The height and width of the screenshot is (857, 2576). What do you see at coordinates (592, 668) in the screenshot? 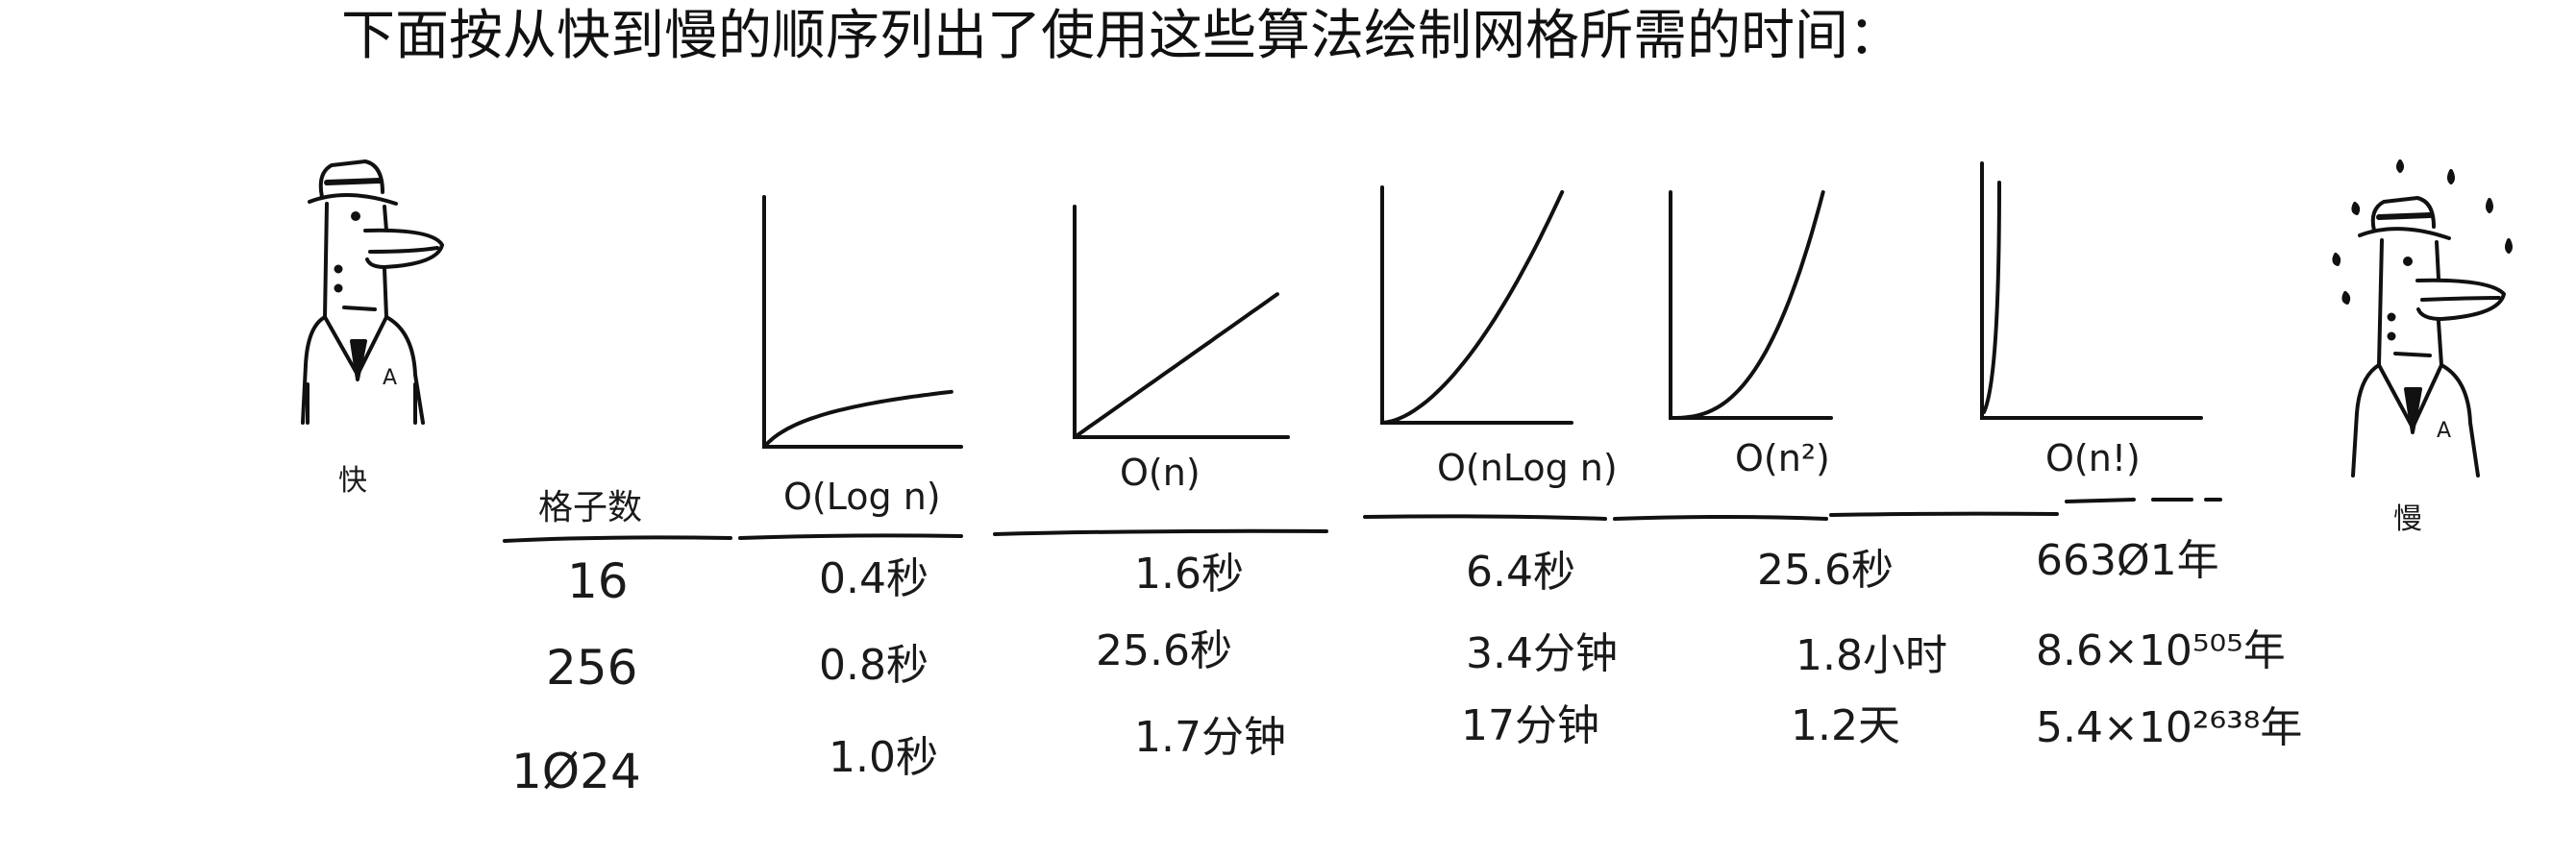
I see `row-label: 256` at bounding box center [592, 668].